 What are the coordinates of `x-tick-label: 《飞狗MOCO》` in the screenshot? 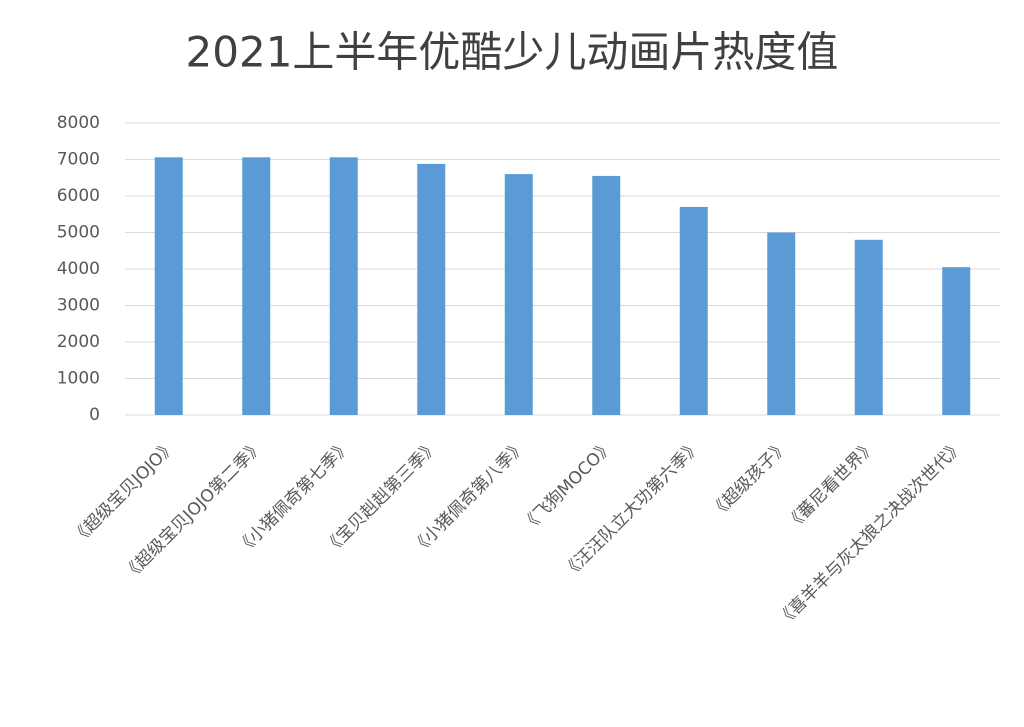 It's located at (568, 486).